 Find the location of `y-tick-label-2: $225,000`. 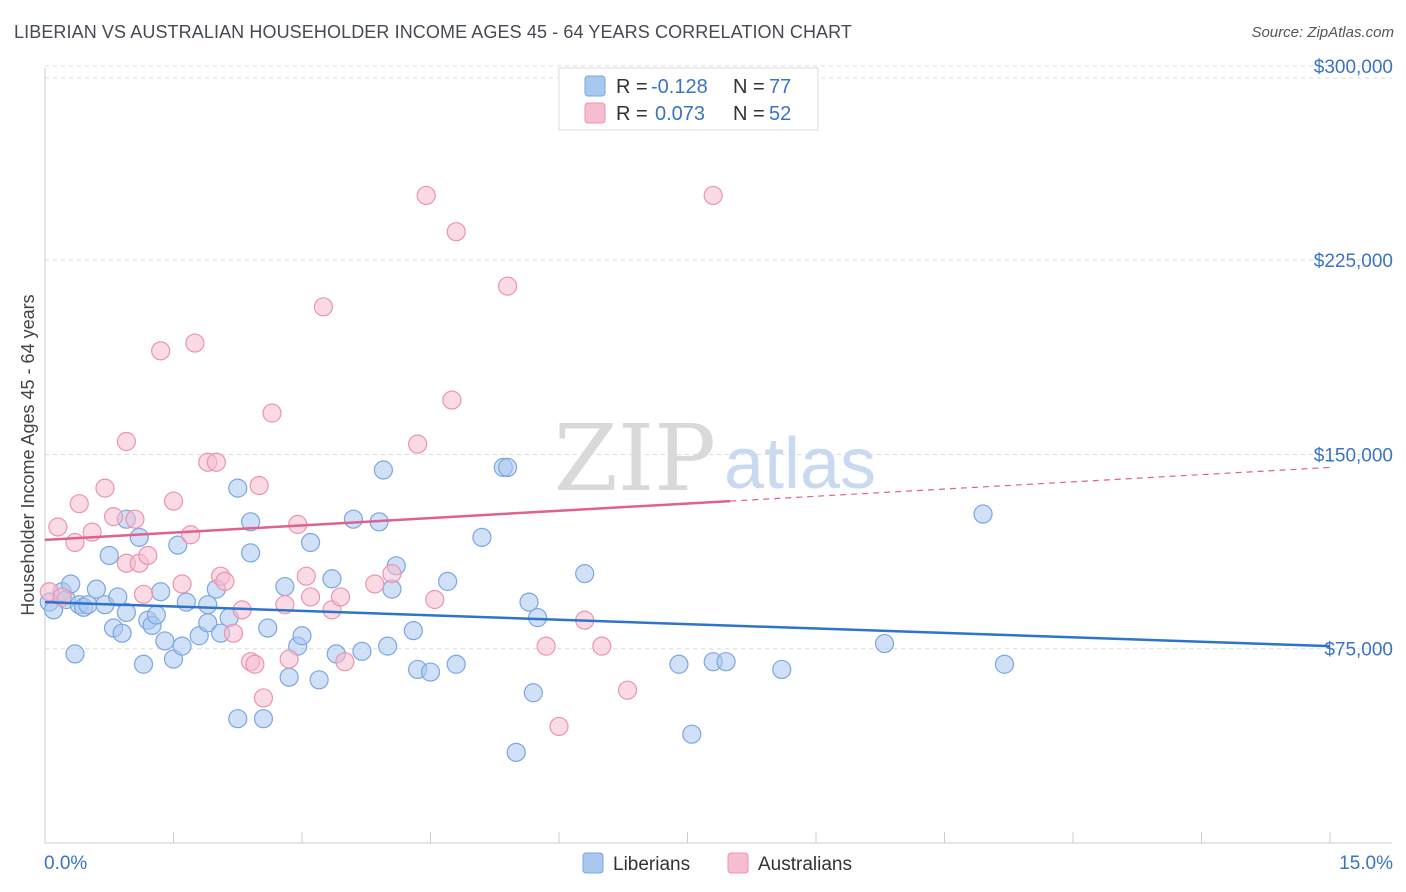

y-tick-label-2: $225,000 is located at coordinates (1353, 261).